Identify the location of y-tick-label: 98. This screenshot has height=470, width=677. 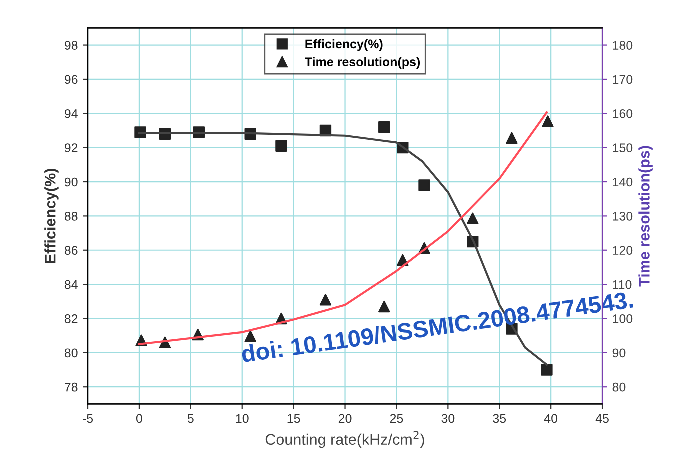
(71, 45).